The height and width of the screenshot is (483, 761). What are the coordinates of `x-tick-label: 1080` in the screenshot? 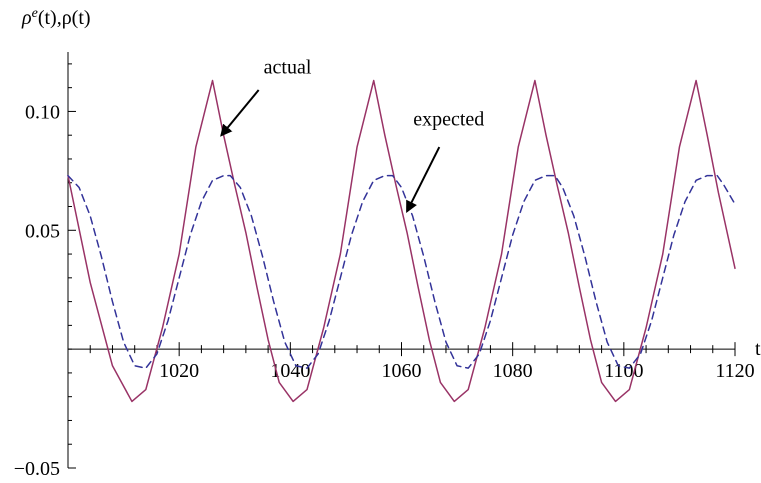 It's located at (513, 371).